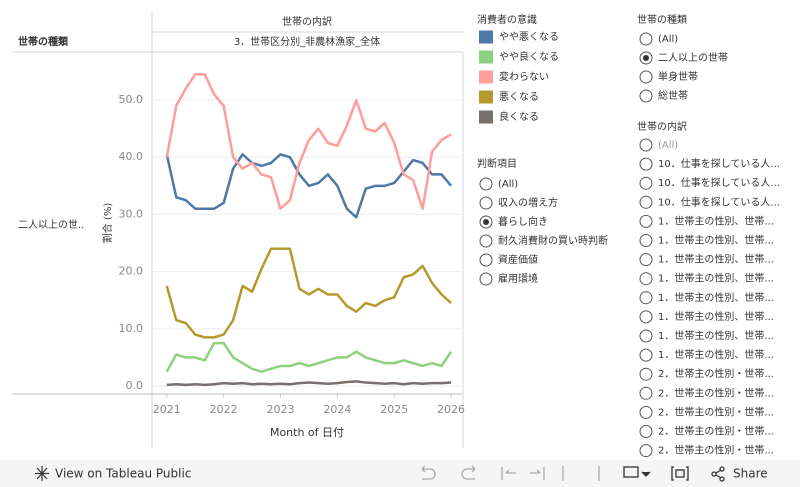 This screenshot has height=487, width=800. I want to click on filter-title: 世帯の種類, so click(662, 19).